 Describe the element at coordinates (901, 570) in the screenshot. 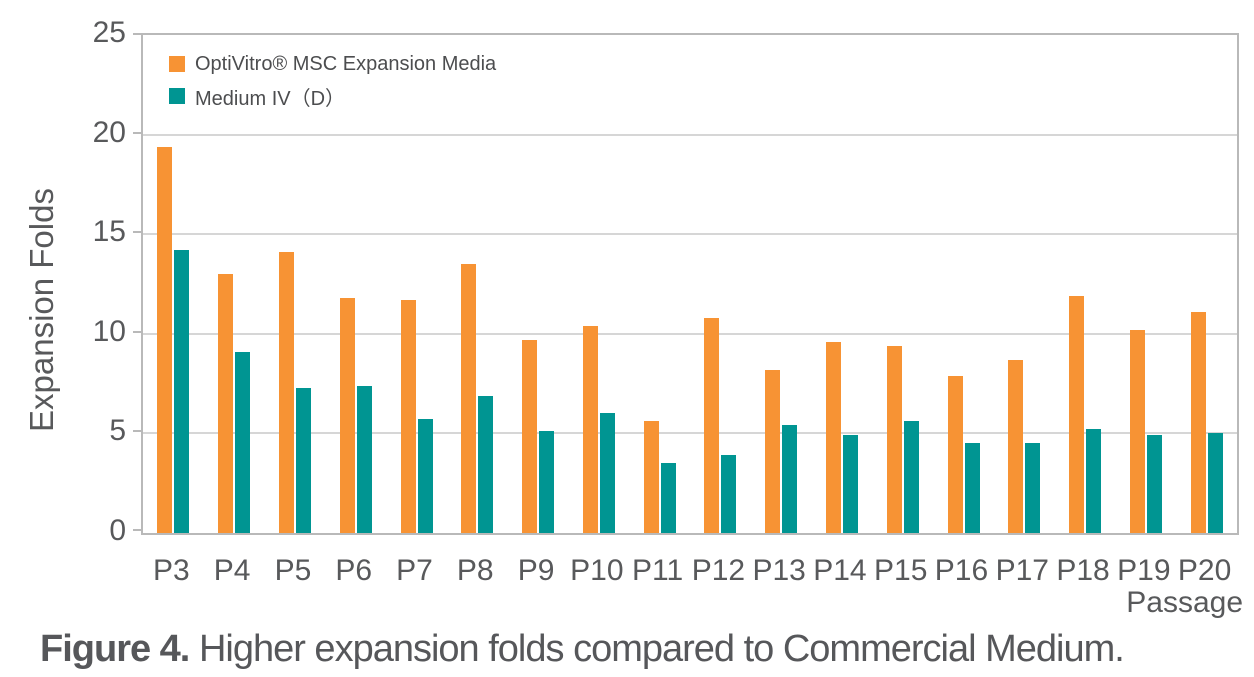

I see `x-tick-label-p15: P15` at that location.